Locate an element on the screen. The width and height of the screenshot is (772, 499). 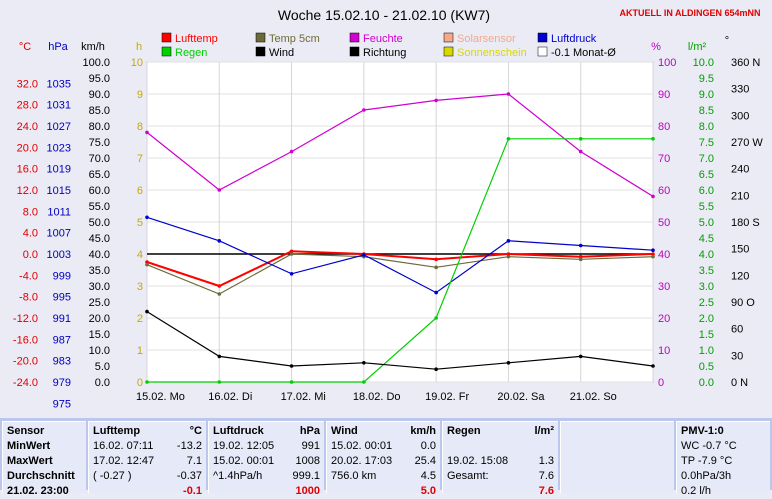
stats-rain-box: Regen l/m² 19.02. 15:08 1.3 Gesamt: 7.6 7.6 is located at coordinates (500, 459).